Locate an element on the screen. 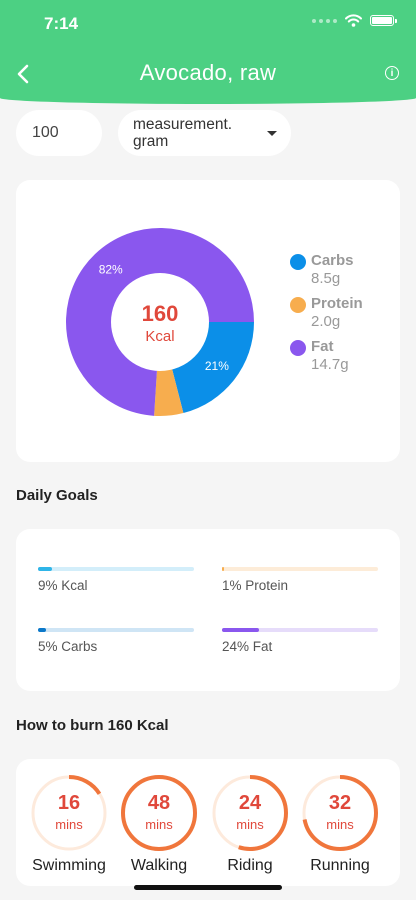 This screenshot has width=416, height=900. info-button: i is located at coordinates (392, 73).